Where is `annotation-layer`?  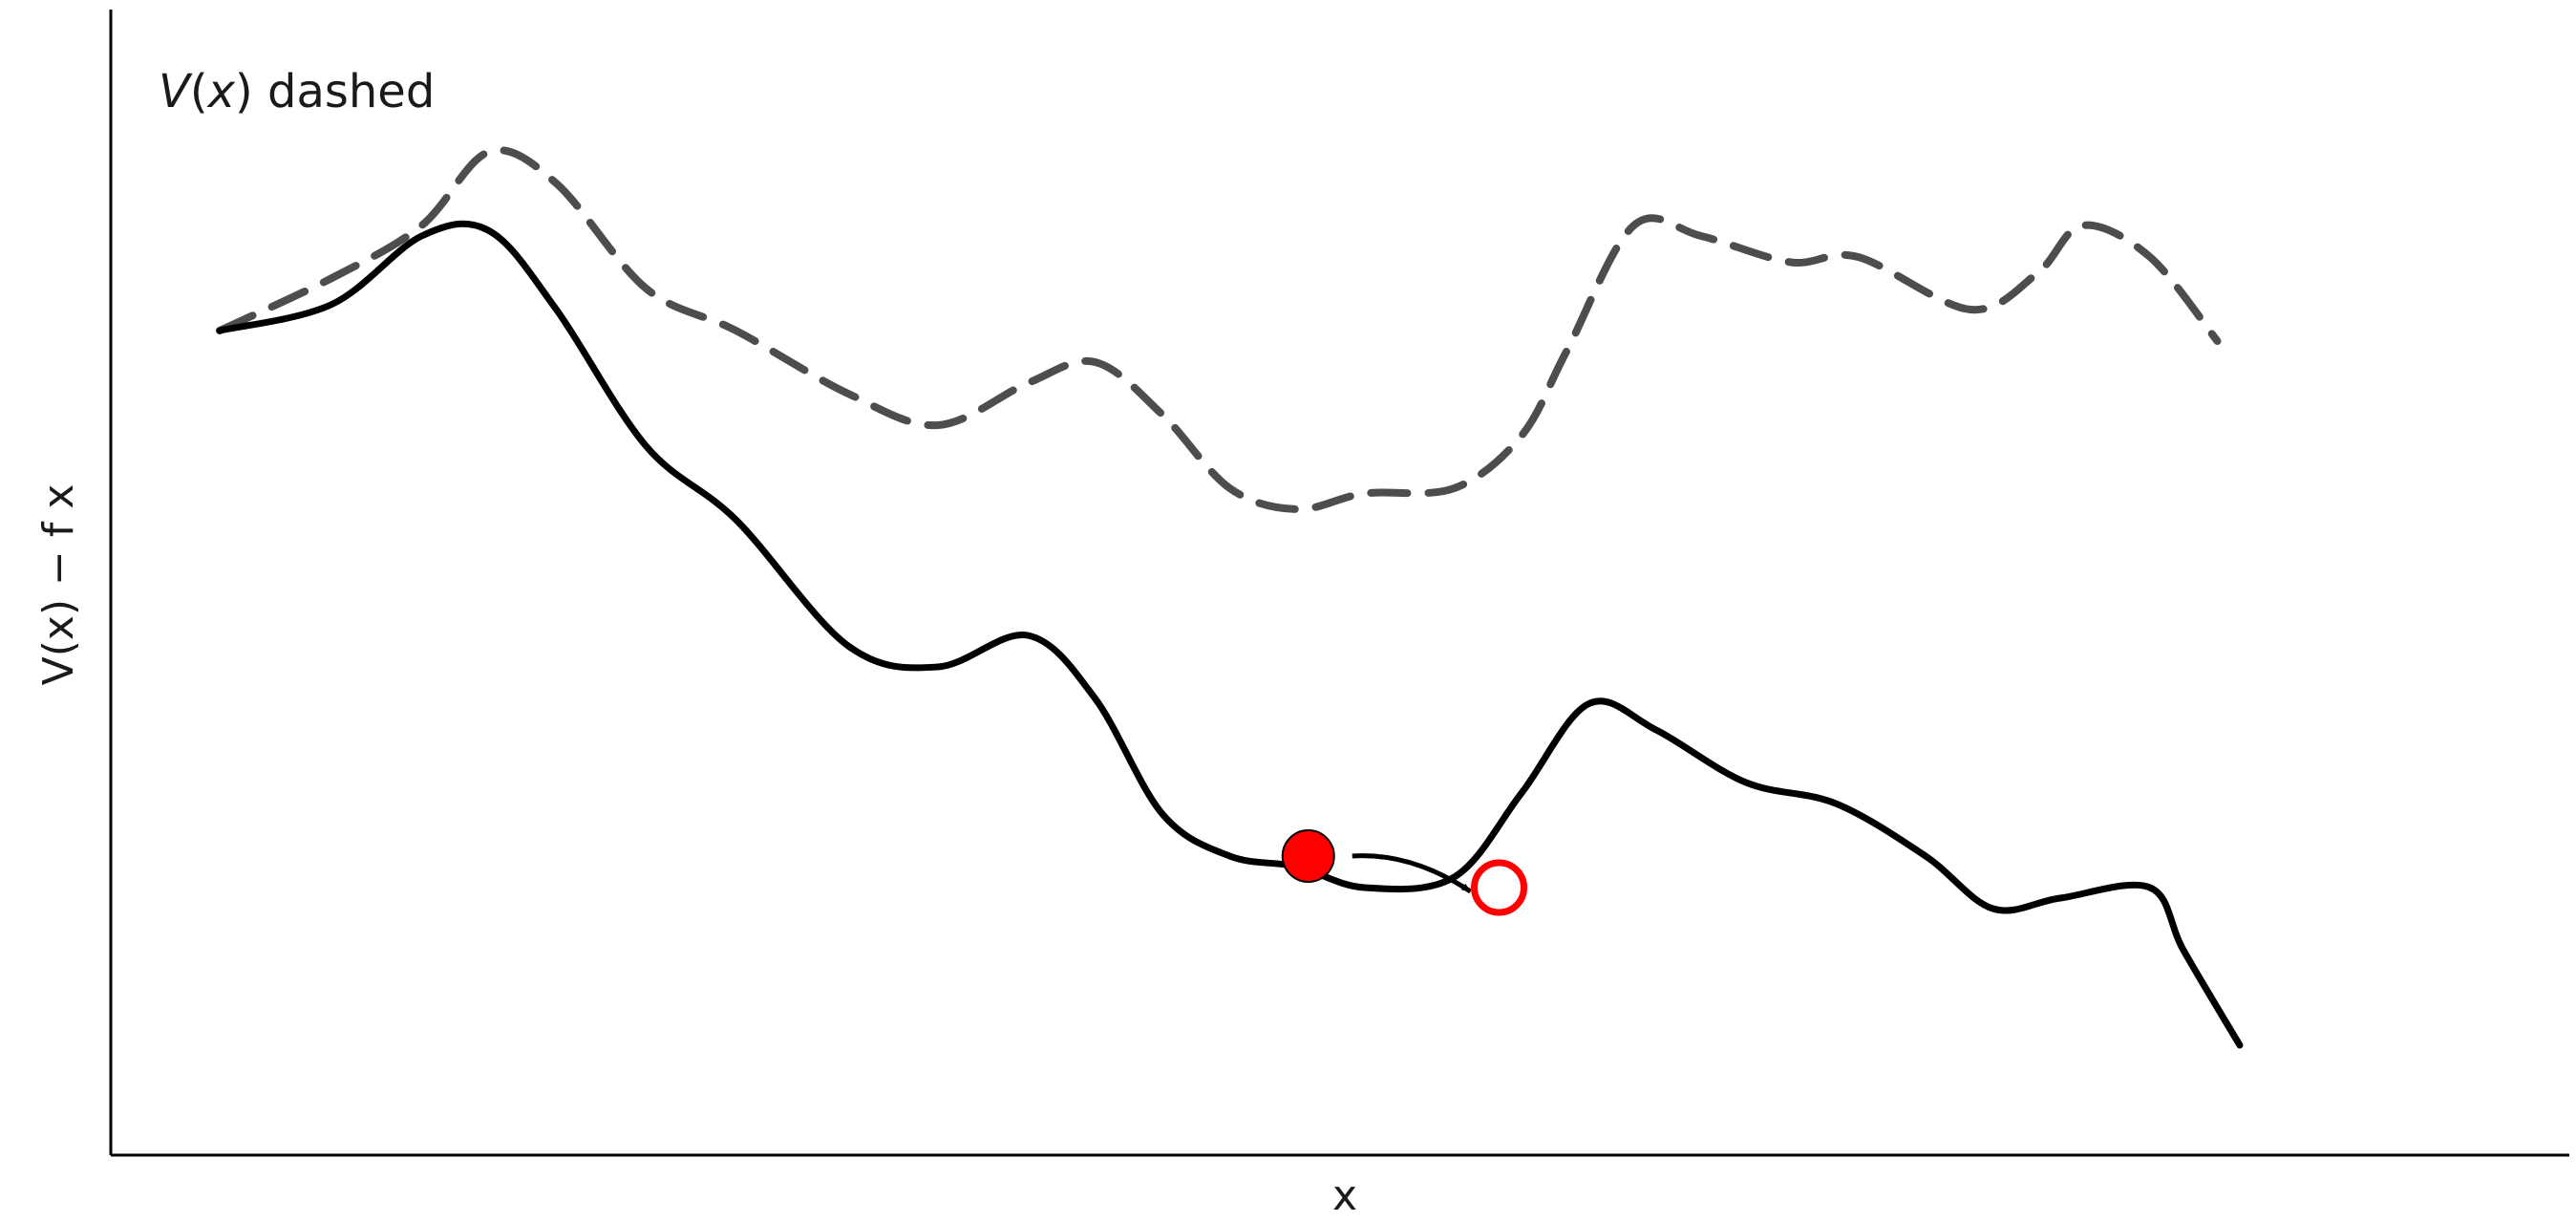
annotation-layer is located at coordinates (1404, 872).